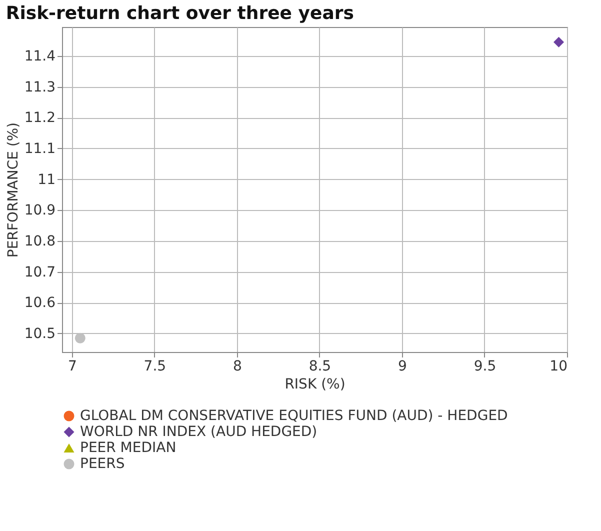 This screenshot has width=601, height=531. I want to click on x-tick-label: 7.5, so click(155, 366).